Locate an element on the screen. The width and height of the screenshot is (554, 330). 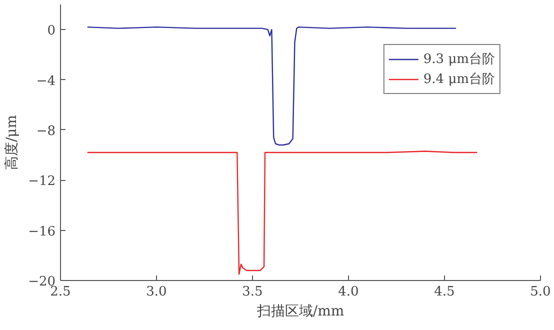
y-axis-title: 高度/μm is located at coordinates (12, 142).